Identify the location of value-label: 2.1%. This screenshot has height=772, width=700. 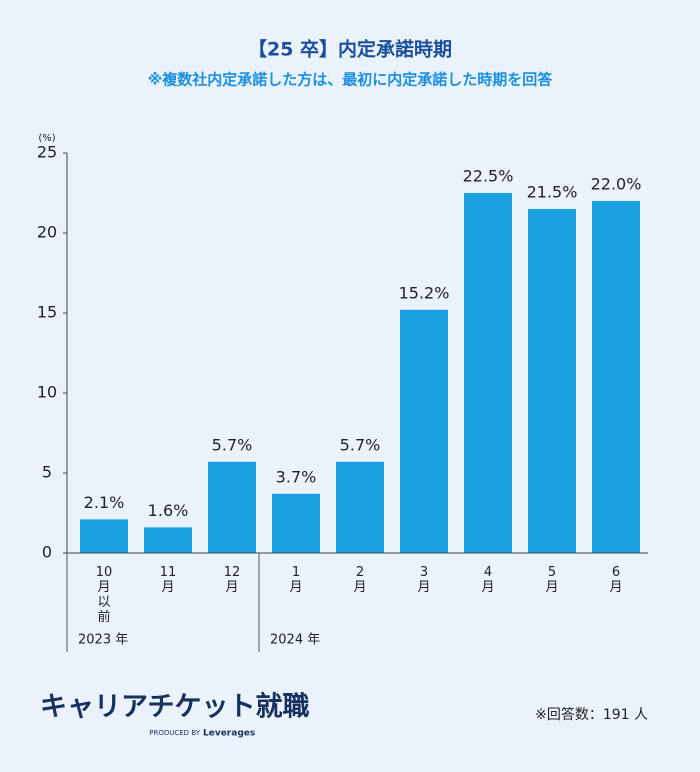
(104, 502).